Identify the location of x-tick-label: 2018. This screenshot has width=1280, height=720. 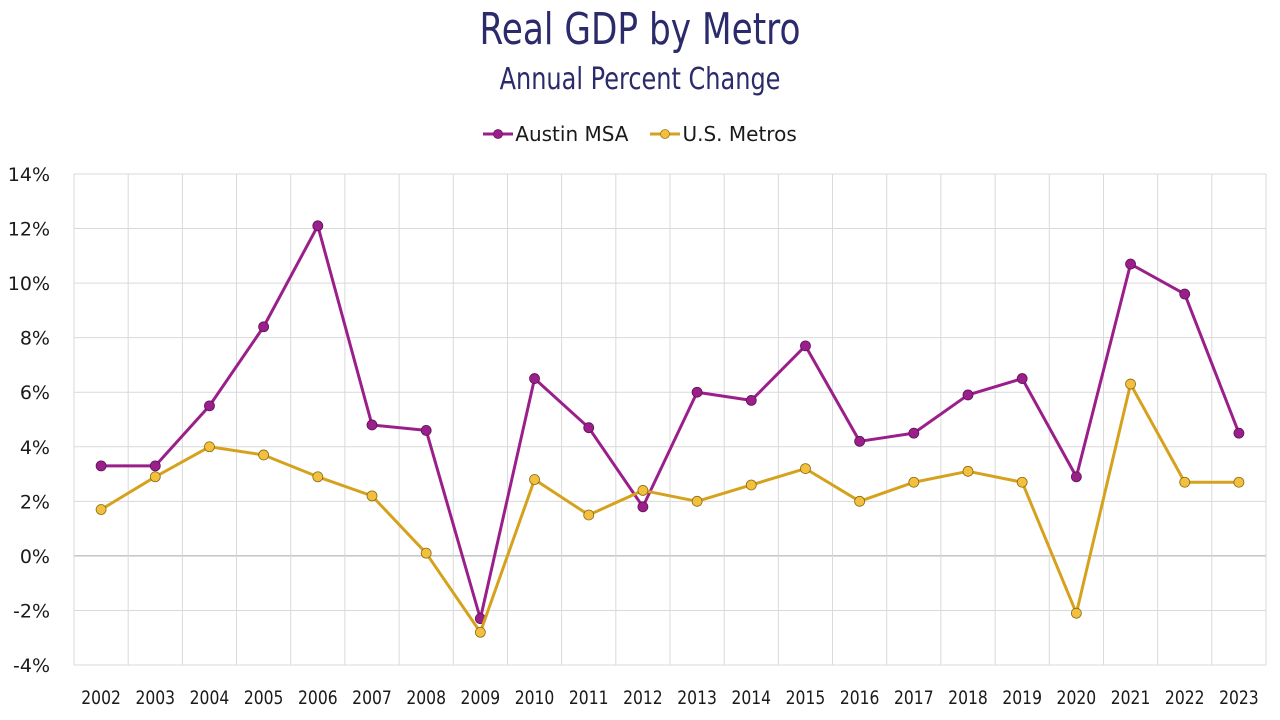
(968, 699).